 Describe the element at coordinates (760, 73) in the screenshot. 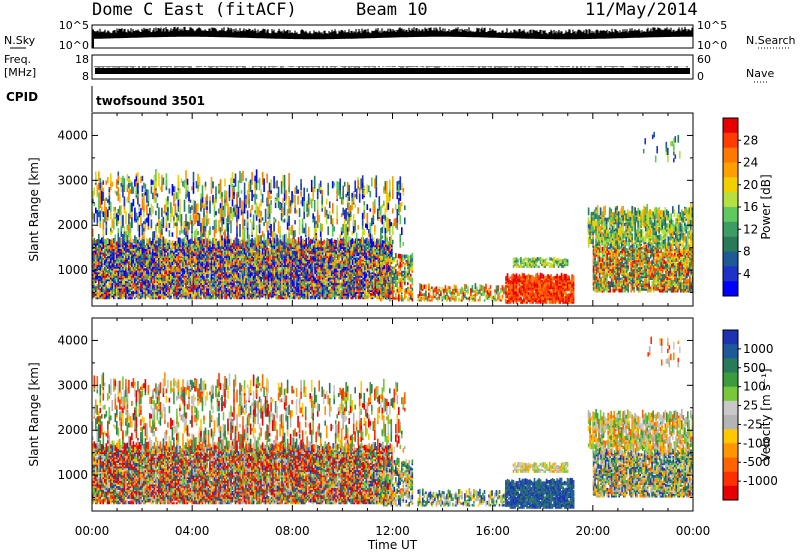

I see `nave-label: Nave` at that location.